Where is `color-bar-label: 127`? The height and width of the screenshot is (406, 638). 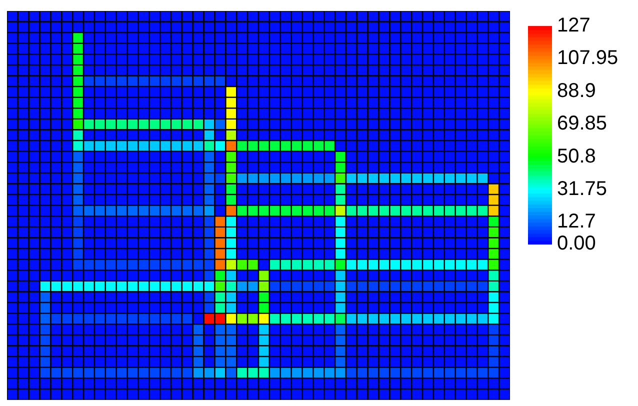 color-bar-label: 127 is located at coordinates (573, 25).